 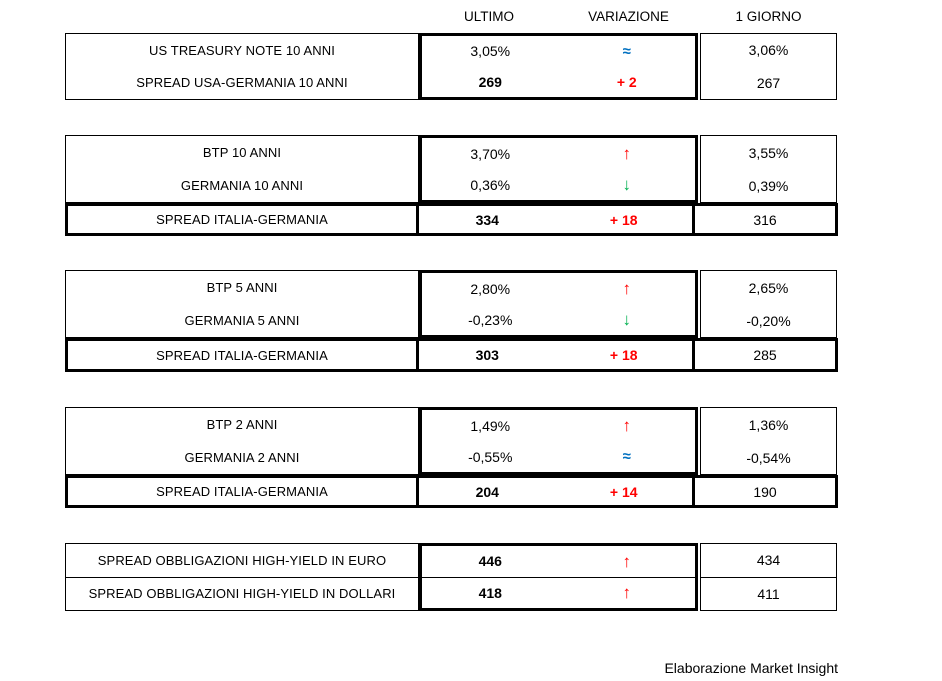 I want to click on row-label: GERMANIA 10 ANNI, so click(x=242, y=185).